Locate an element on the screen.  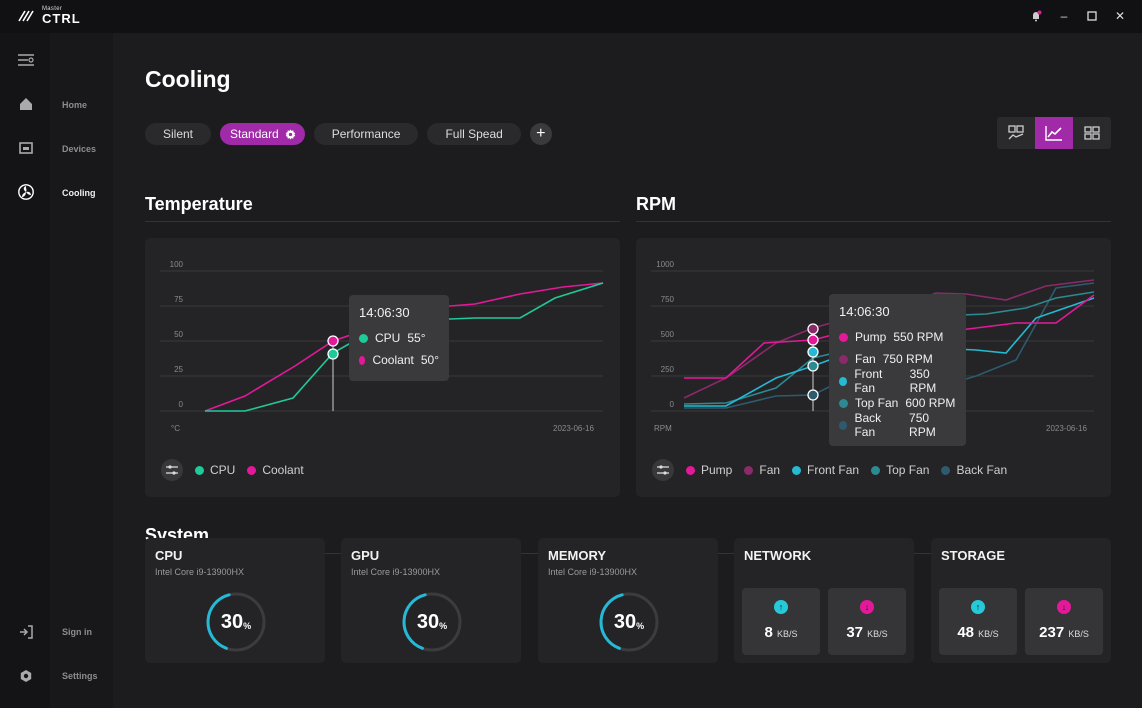
cpu-value: 30 is located at coordinates (232, 621).